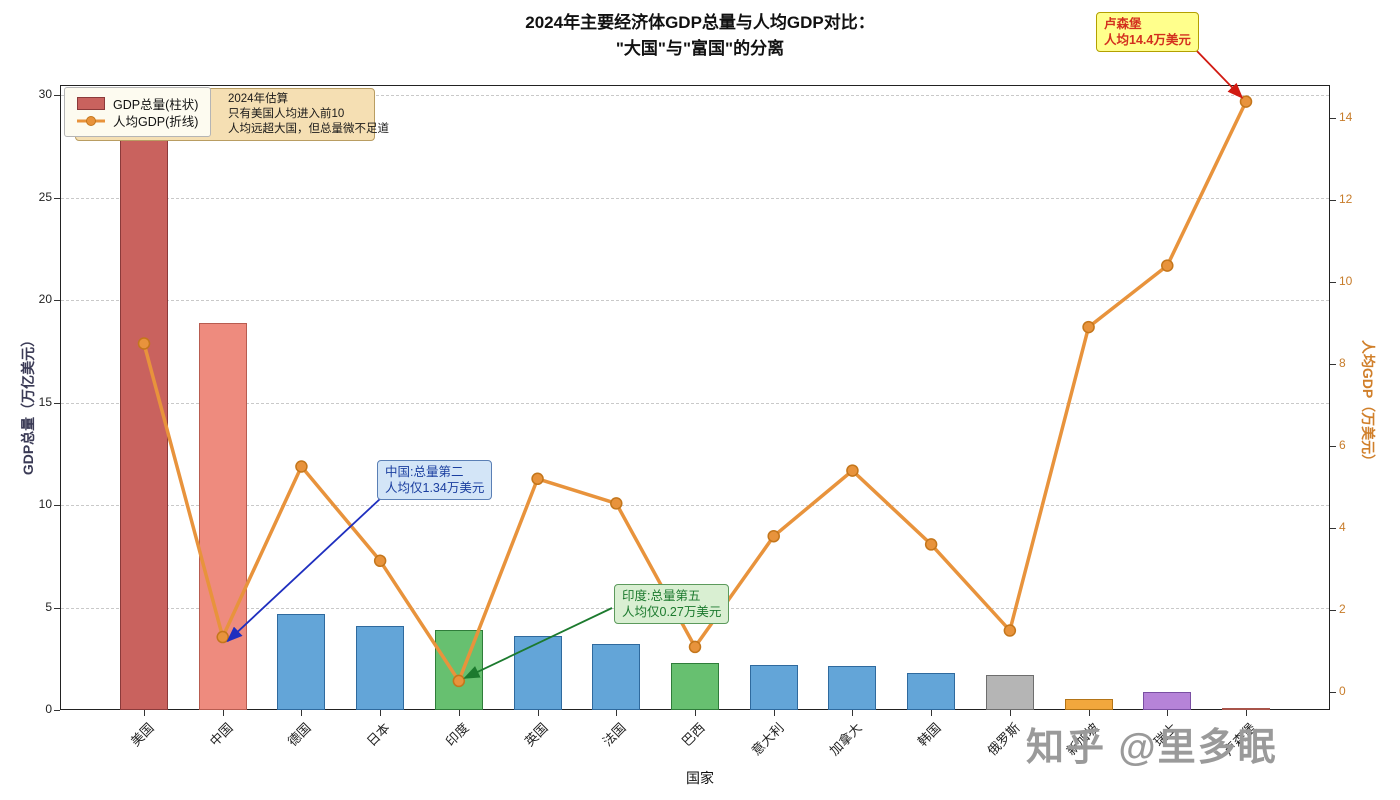 The width and height of the screenshot is (1400, 800). What do you see at coordinates (156, 122) in the screenshot?
I see `legend-line-label: 人均GDP(折线)` at bounding box center [156, 122].